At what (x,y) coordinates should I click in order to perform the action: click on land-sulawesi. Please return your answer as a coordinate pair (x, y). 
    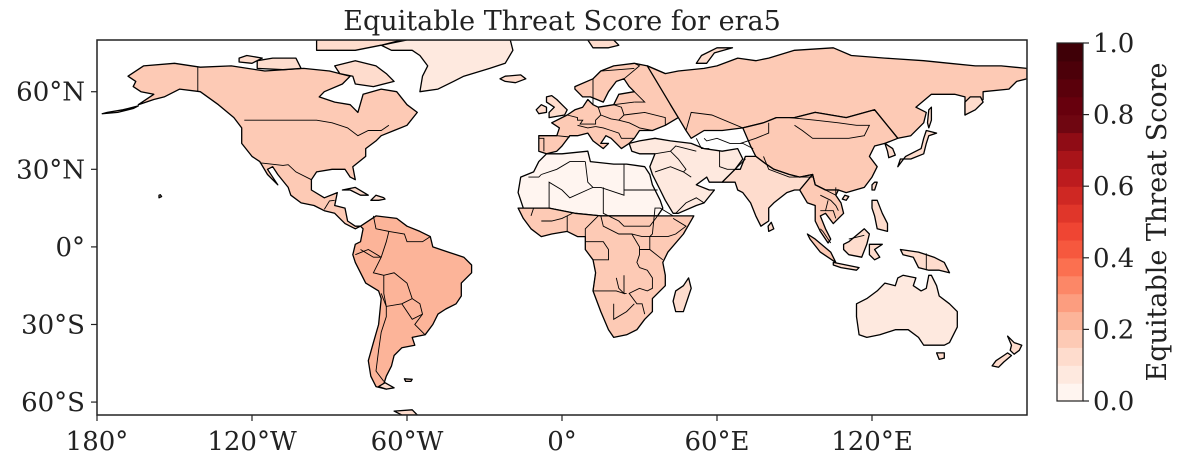
    Looking at the image, I should click on (875, 252).